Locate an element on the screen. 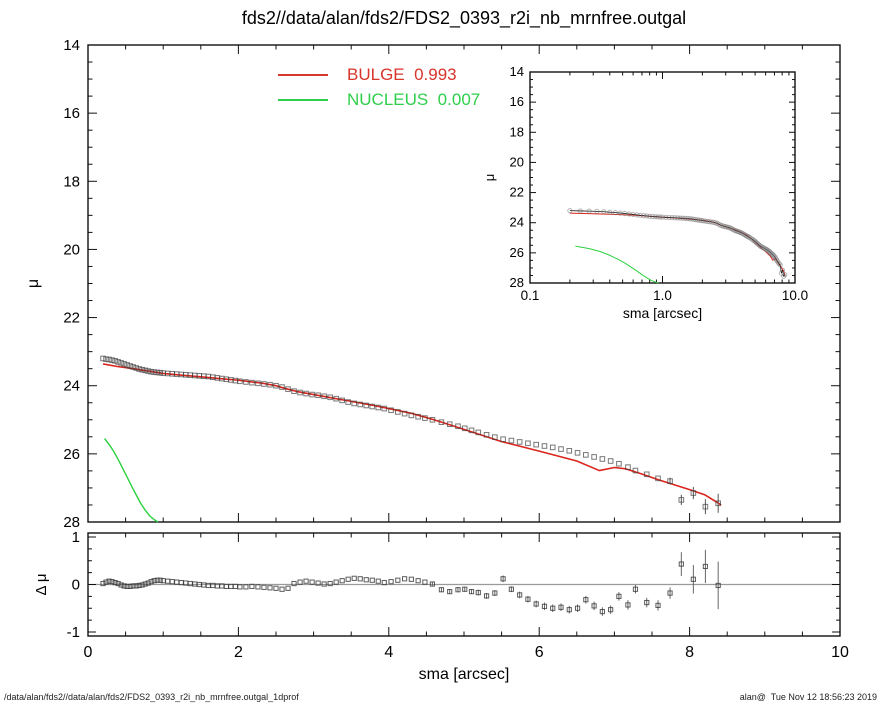 The height and width of the screenshot is (708, 885). residual-y-tick-label: -1 is located at coordinates (73, 632).